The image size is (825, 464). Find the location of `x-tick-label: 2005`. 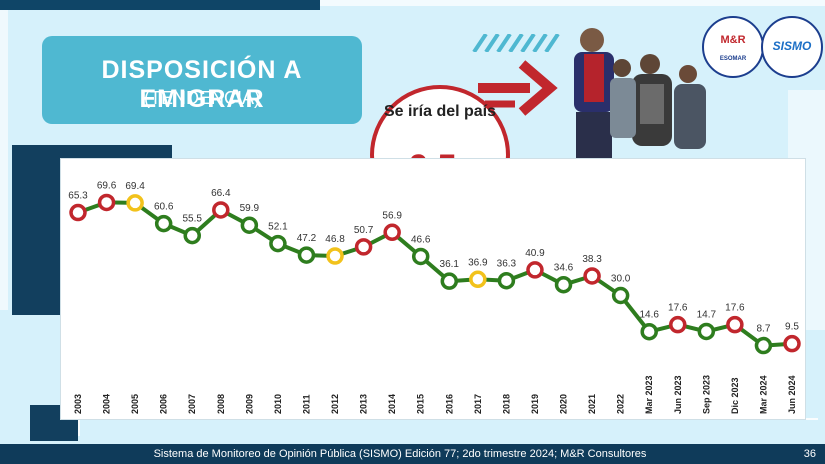

x-tick-label: 2005 is located at coordinates (135, 404).